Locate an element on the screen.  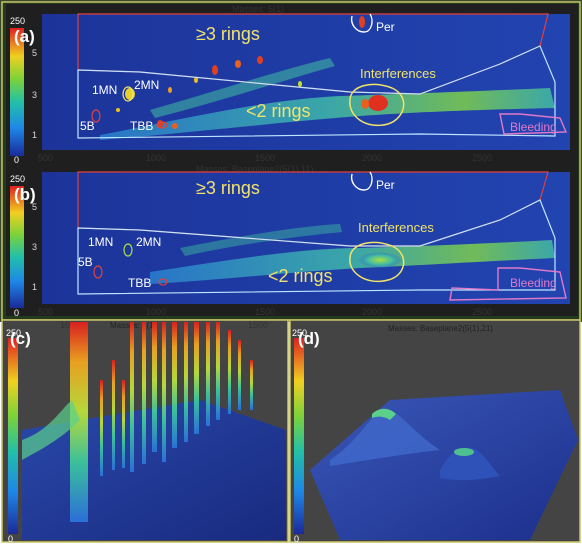
panel-b-lt2-label: <2 rings is located at coordinates (300, 276).